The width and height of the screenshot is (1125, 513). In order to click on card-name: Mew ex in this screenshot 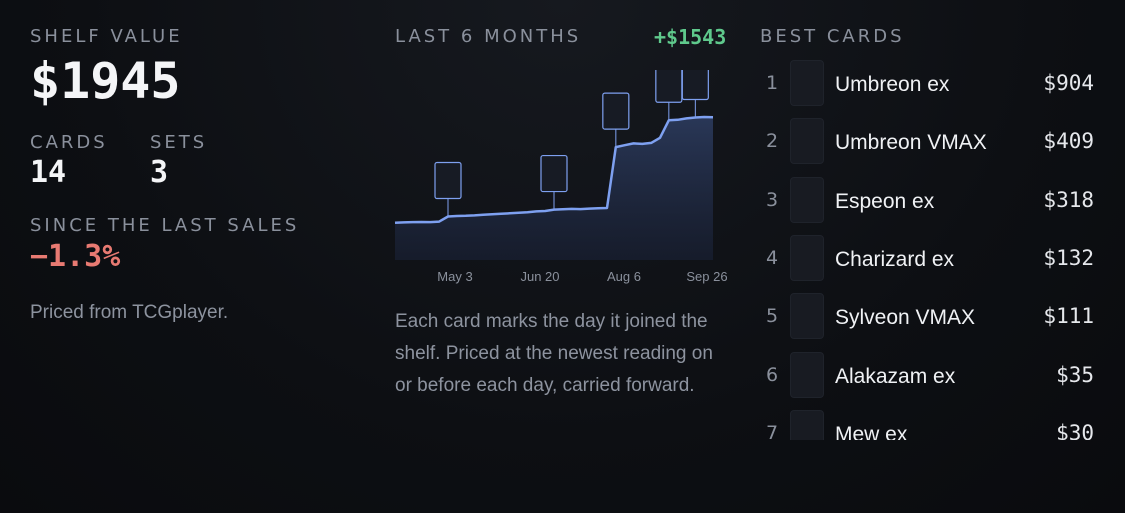, I will do `click(871, 431)`.